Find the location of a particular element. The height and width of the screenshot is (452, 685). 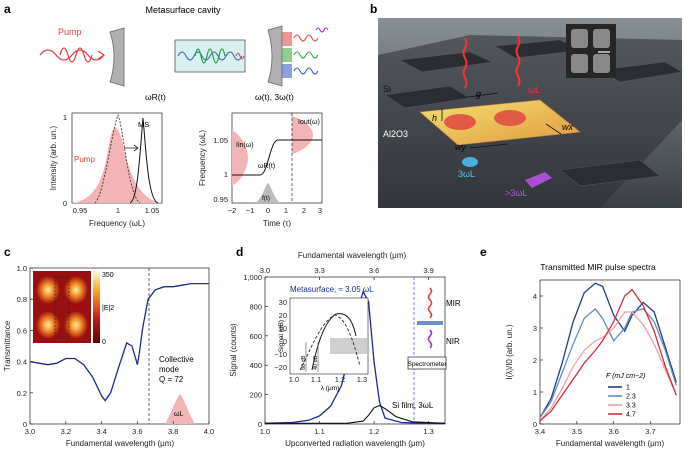

tf-ytick-3: 1.05 is located at coordinates (220, 140).